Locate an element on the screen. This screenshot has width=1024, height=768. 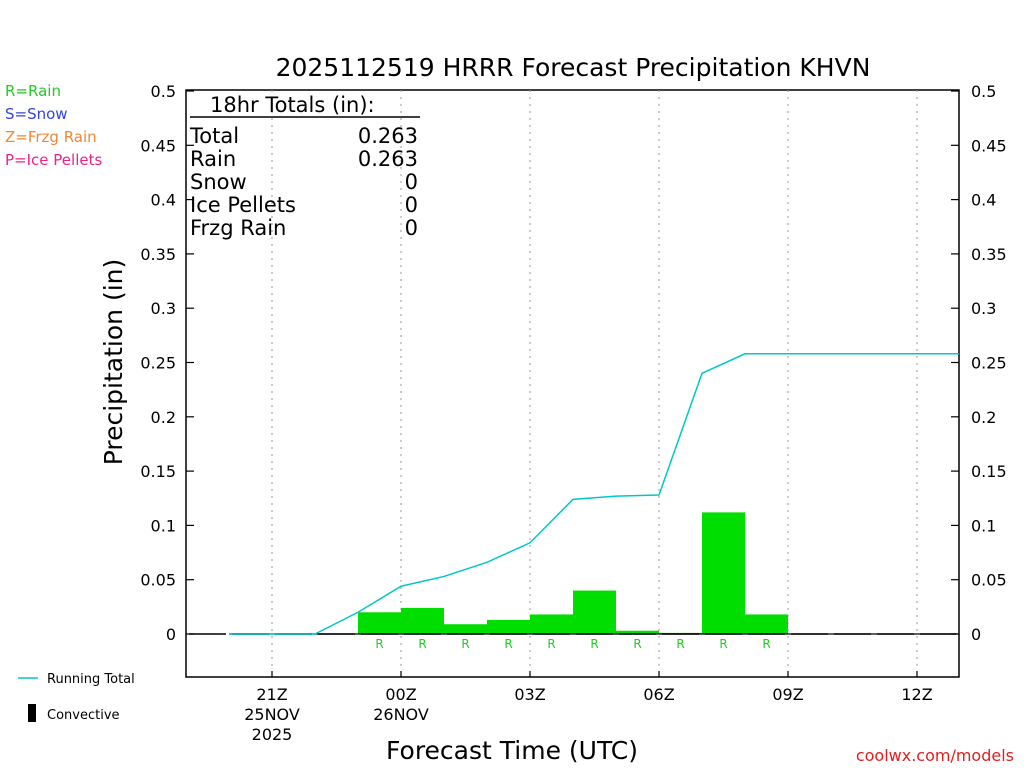
type-letter-4: R is located at coordinates (379, 644).